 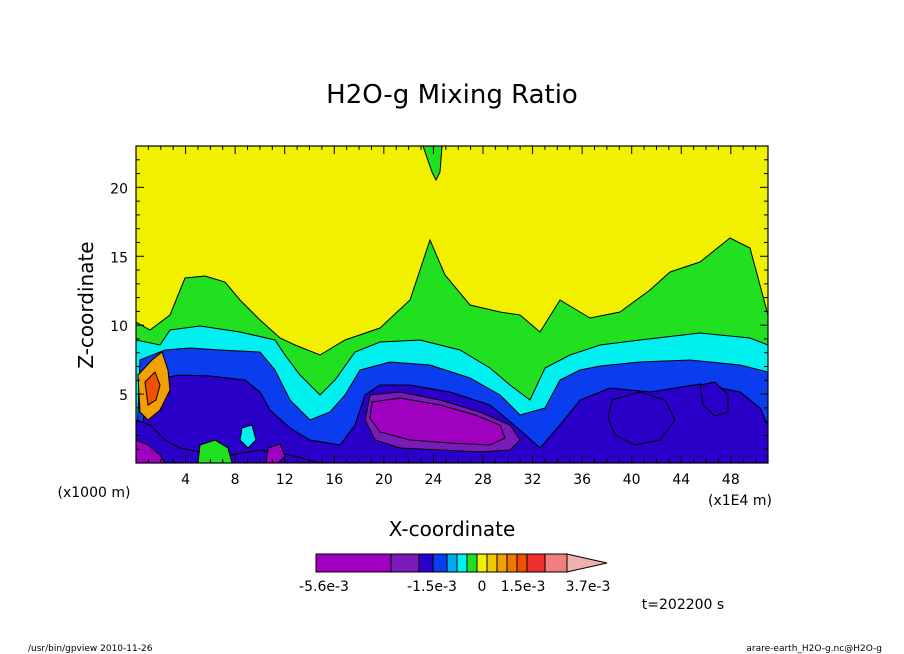 I want to click on x-tick-label: 32, so click(x=533, y=480).